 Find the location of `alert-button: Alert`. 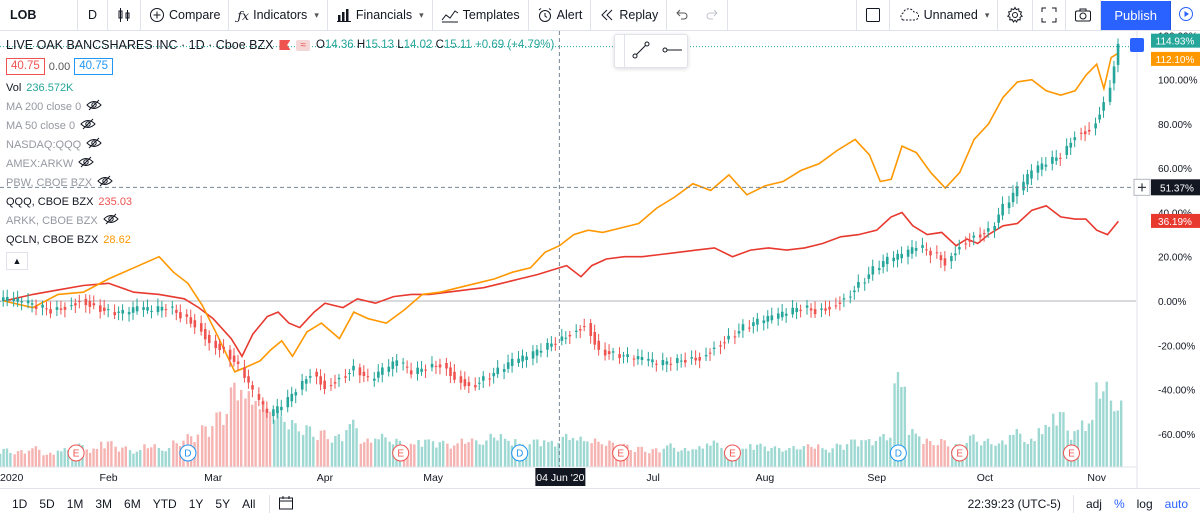

alert-button: Alert is located at coordinates (560, 15).